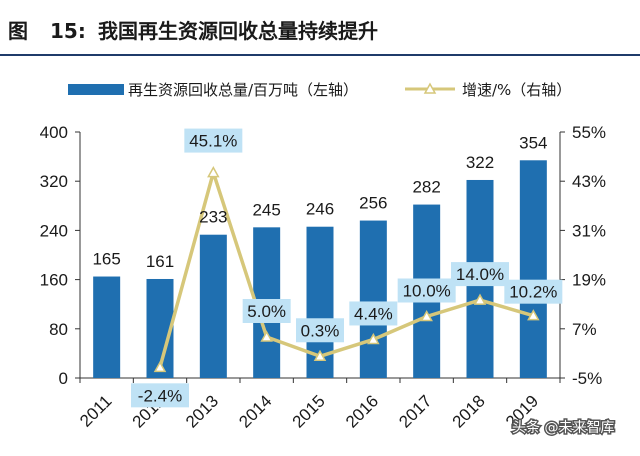 The height and width of the screenshot is (456, 640). I want to click on y-right-tick-label: 43%, so click(589, 181).